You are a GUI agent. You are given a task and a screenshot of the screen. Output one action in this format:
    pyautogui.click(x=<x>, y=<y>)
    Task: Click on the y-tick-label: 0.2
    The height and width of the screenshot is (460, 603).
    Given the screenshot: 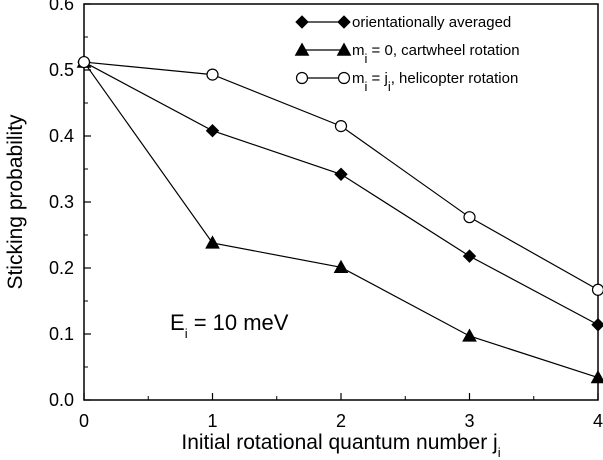 What is the action you would take?
    pyautogui.click(x=61, y=268)
    